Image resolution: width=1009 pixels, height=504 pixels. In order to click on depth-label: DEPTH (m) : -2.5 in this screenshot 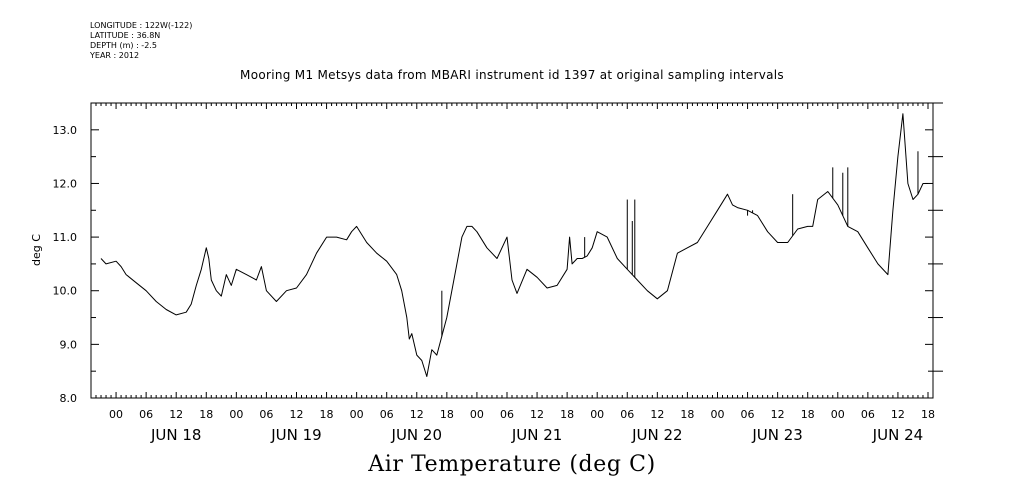, I will do `click(123, 45)`.